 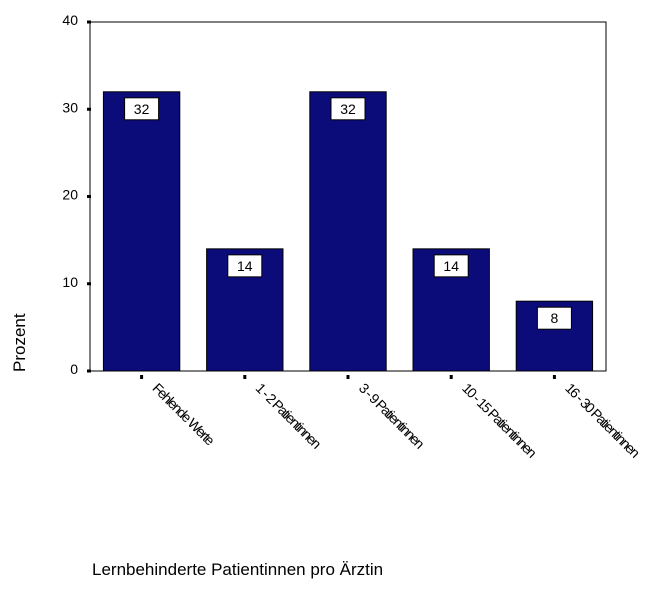 I want to click on y-tick-label: 30, so click(x=70, y=107).